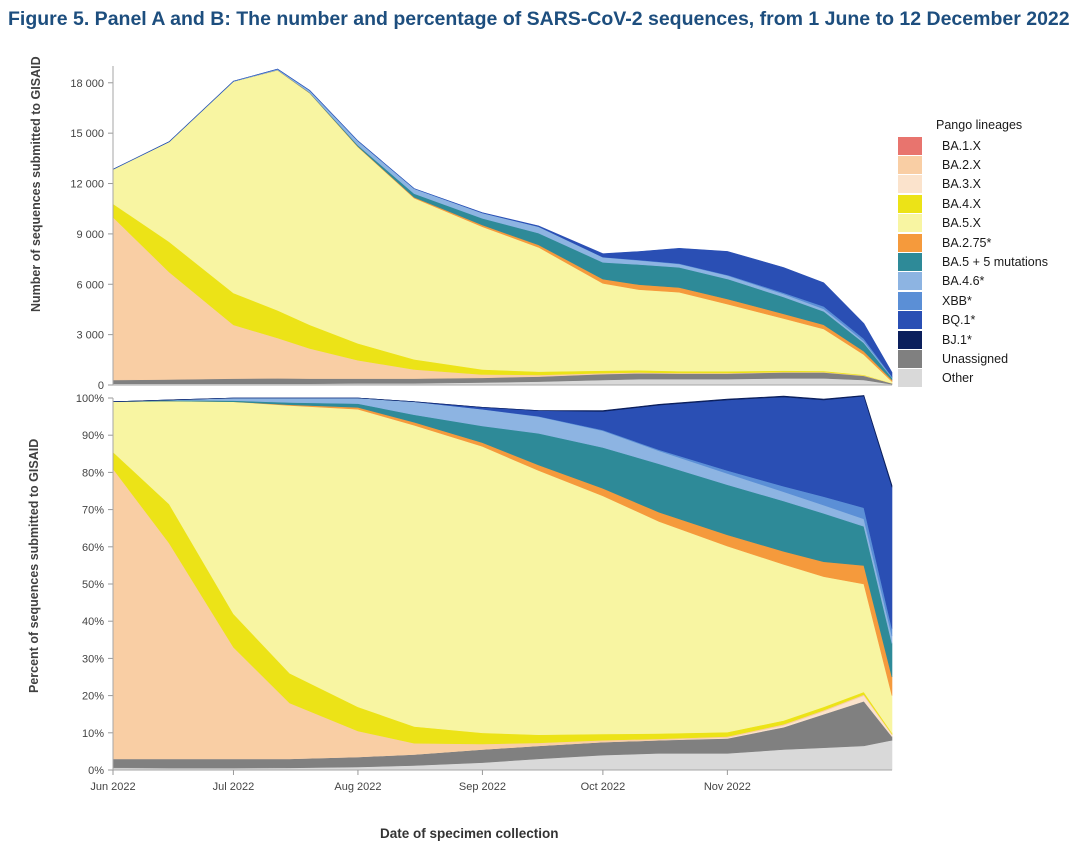  I want to click on y-tick-label: 50%, so click(93, 585).